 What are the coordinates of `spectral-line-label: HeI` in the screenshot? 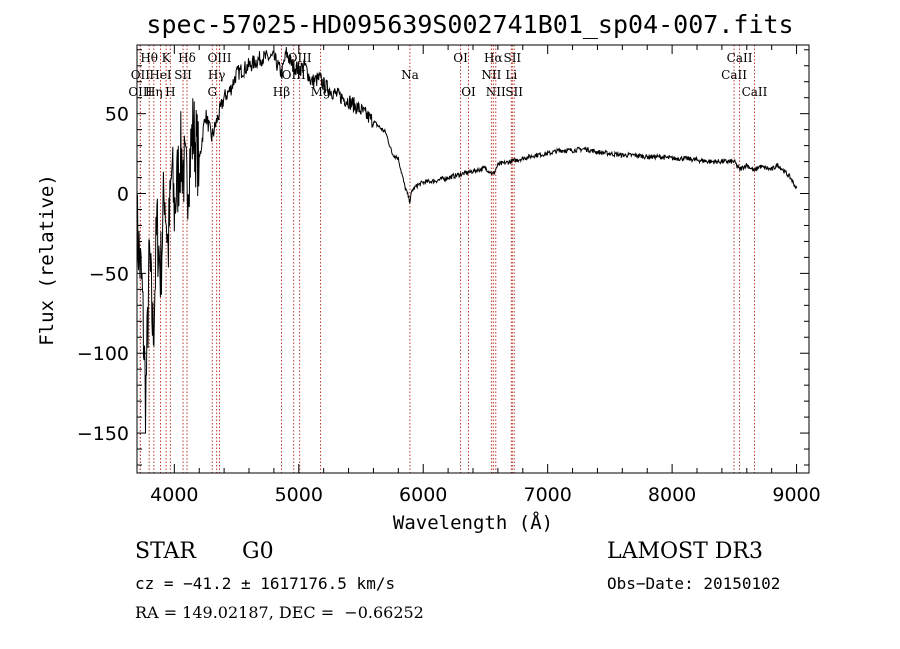 It's located at (160, 75).